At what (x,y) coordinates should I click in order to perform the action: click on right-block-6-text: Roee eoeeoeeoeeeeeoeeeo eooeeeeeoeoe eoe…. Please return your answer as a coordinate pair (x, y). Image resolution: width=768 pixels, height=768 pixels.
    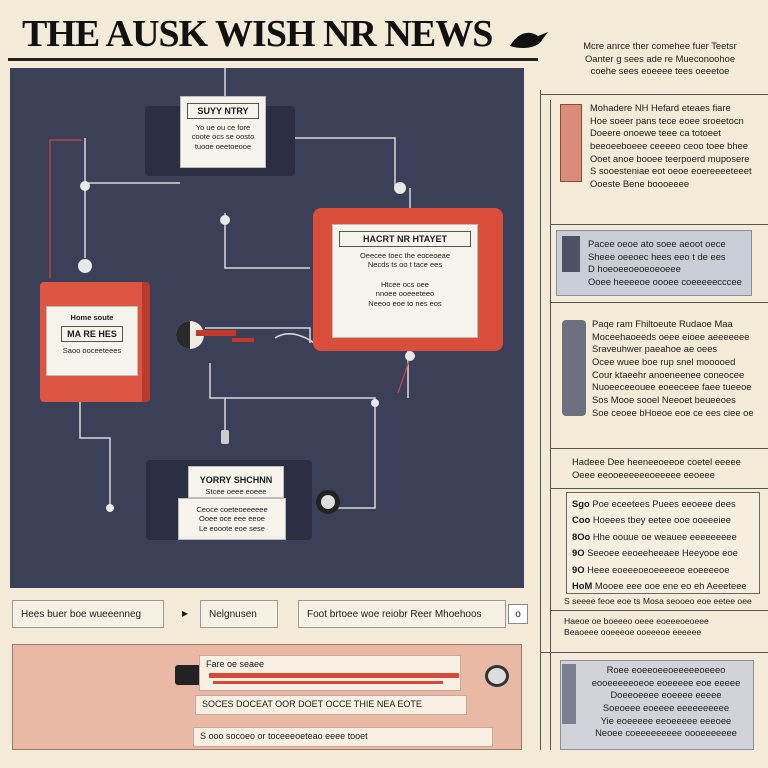
    Looking at the image, I should click on (666, 702).